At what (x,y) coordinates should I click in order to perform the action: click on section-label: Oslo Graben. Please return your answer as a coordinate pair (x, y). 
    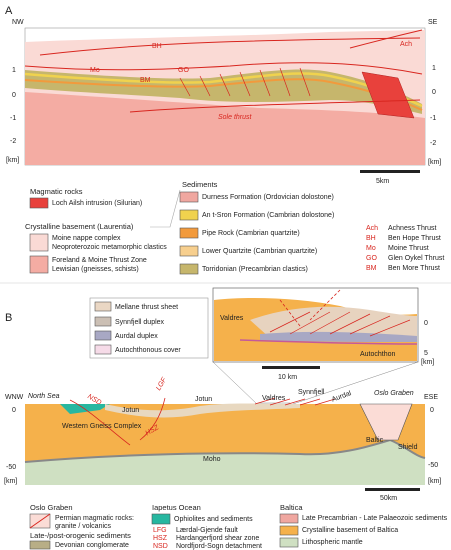
    Looking at the image, I should click on (394, 393).